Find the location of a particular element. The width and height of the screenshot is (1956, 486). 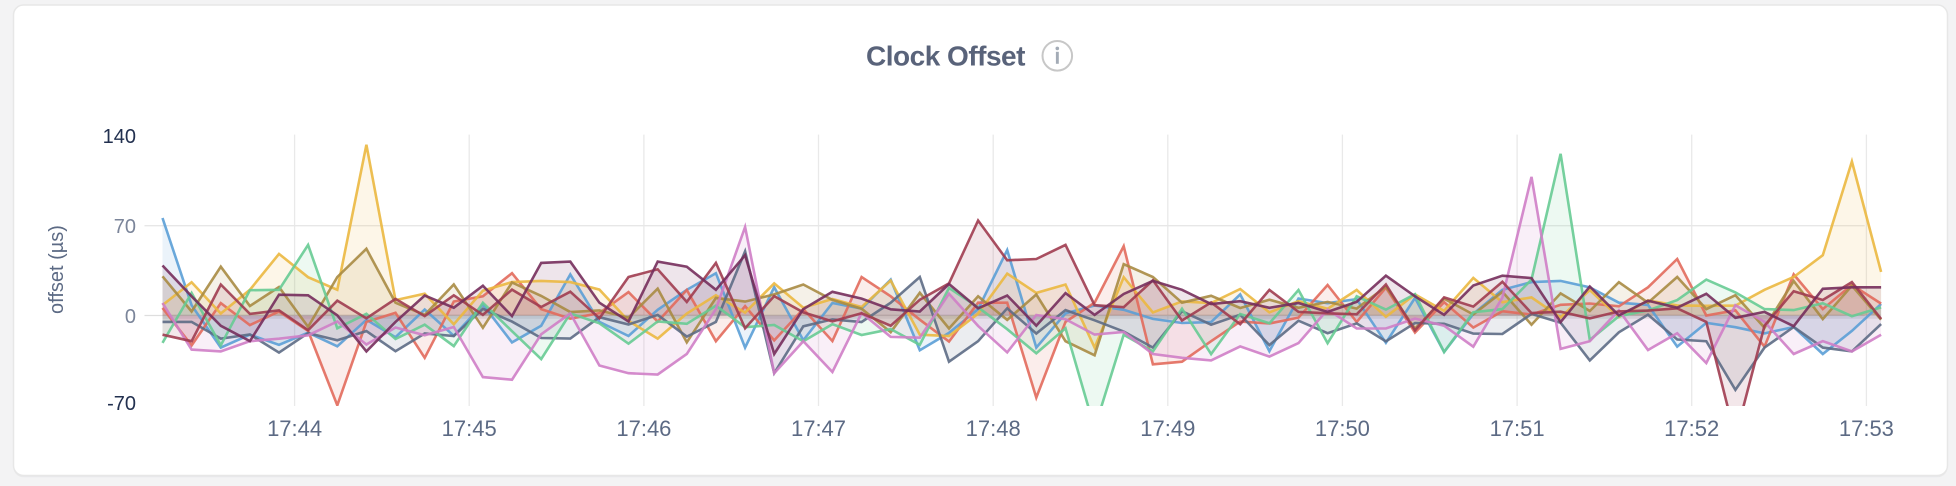

svg-text: 17:49 is located at coordinates (1167, 428).